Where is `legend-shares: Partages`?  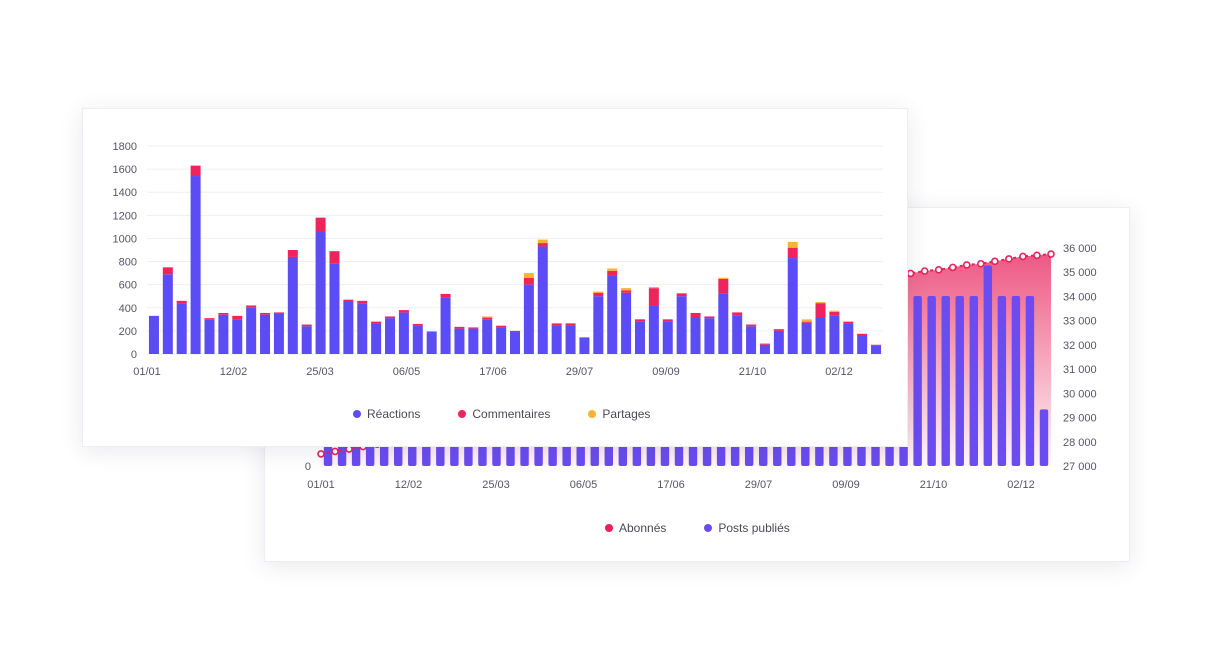 legend-shares: Partages is located at coordinates (619, 414).